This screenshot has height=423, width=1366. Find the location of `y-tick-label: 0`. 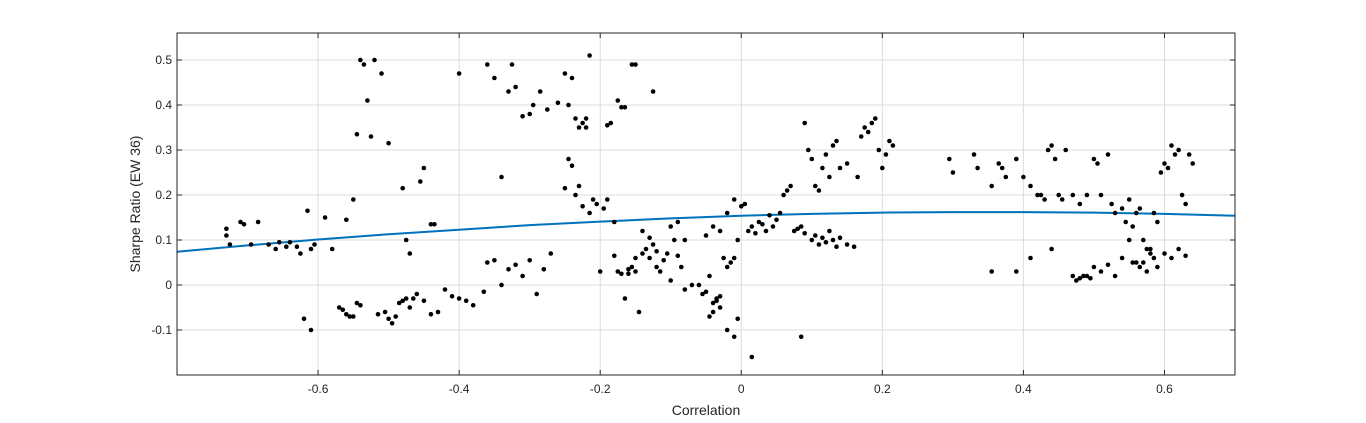

y-tick-label: 0 is located at coordinates (168, 285).